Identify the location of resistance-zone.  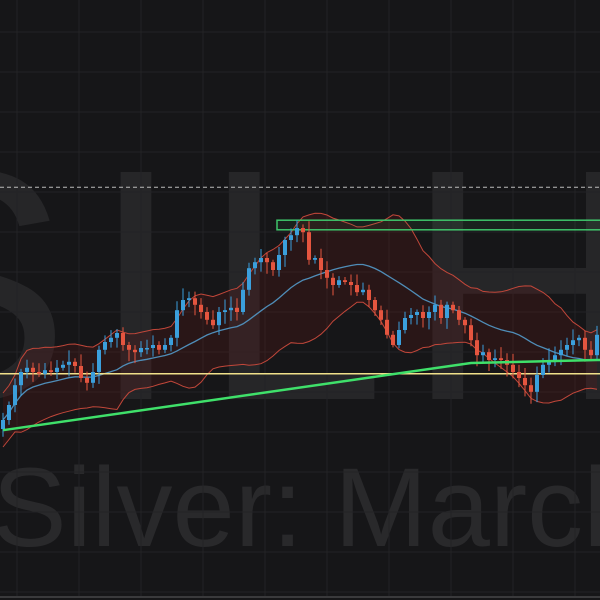
(438, 225).